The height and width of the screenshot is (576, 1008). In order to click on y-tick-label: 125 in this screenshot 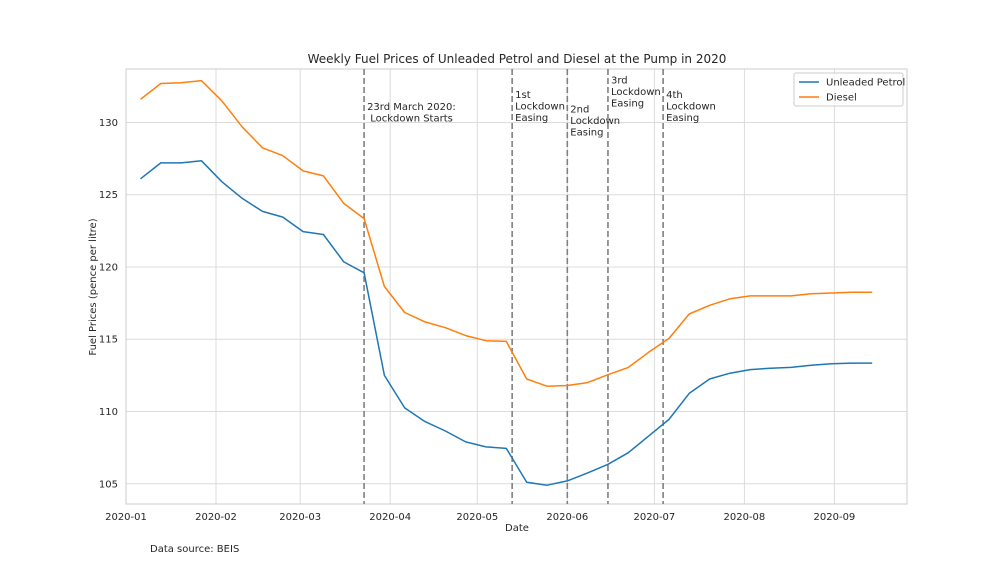, I will do `click(108, 195)`.